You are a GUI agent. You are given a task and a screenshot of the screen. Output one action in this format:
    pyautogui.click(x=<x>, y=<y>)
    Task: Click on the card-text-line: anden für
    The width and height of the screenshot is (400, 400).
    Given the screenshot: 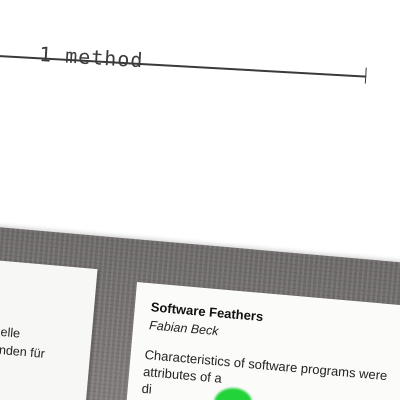 What is the action you would take?
    pyautogui.click(x=23, y=351)
    